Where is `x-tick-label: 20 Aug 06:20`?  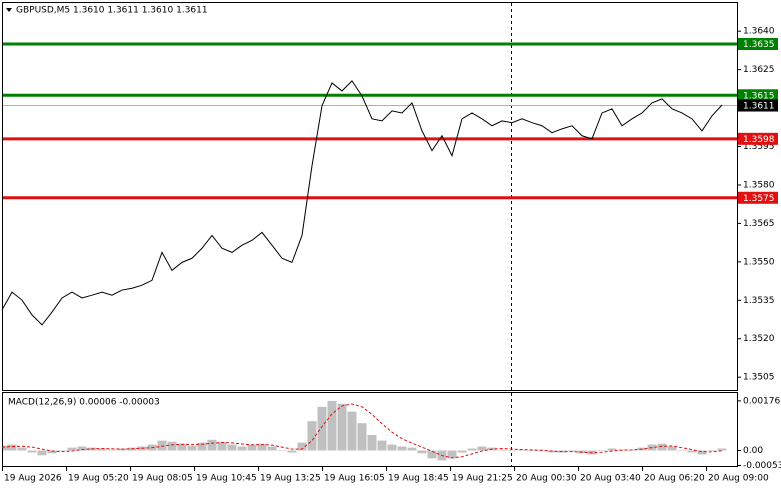 x-tick-label: 20 Aug 06:20 is located at coordinates (674, 479).